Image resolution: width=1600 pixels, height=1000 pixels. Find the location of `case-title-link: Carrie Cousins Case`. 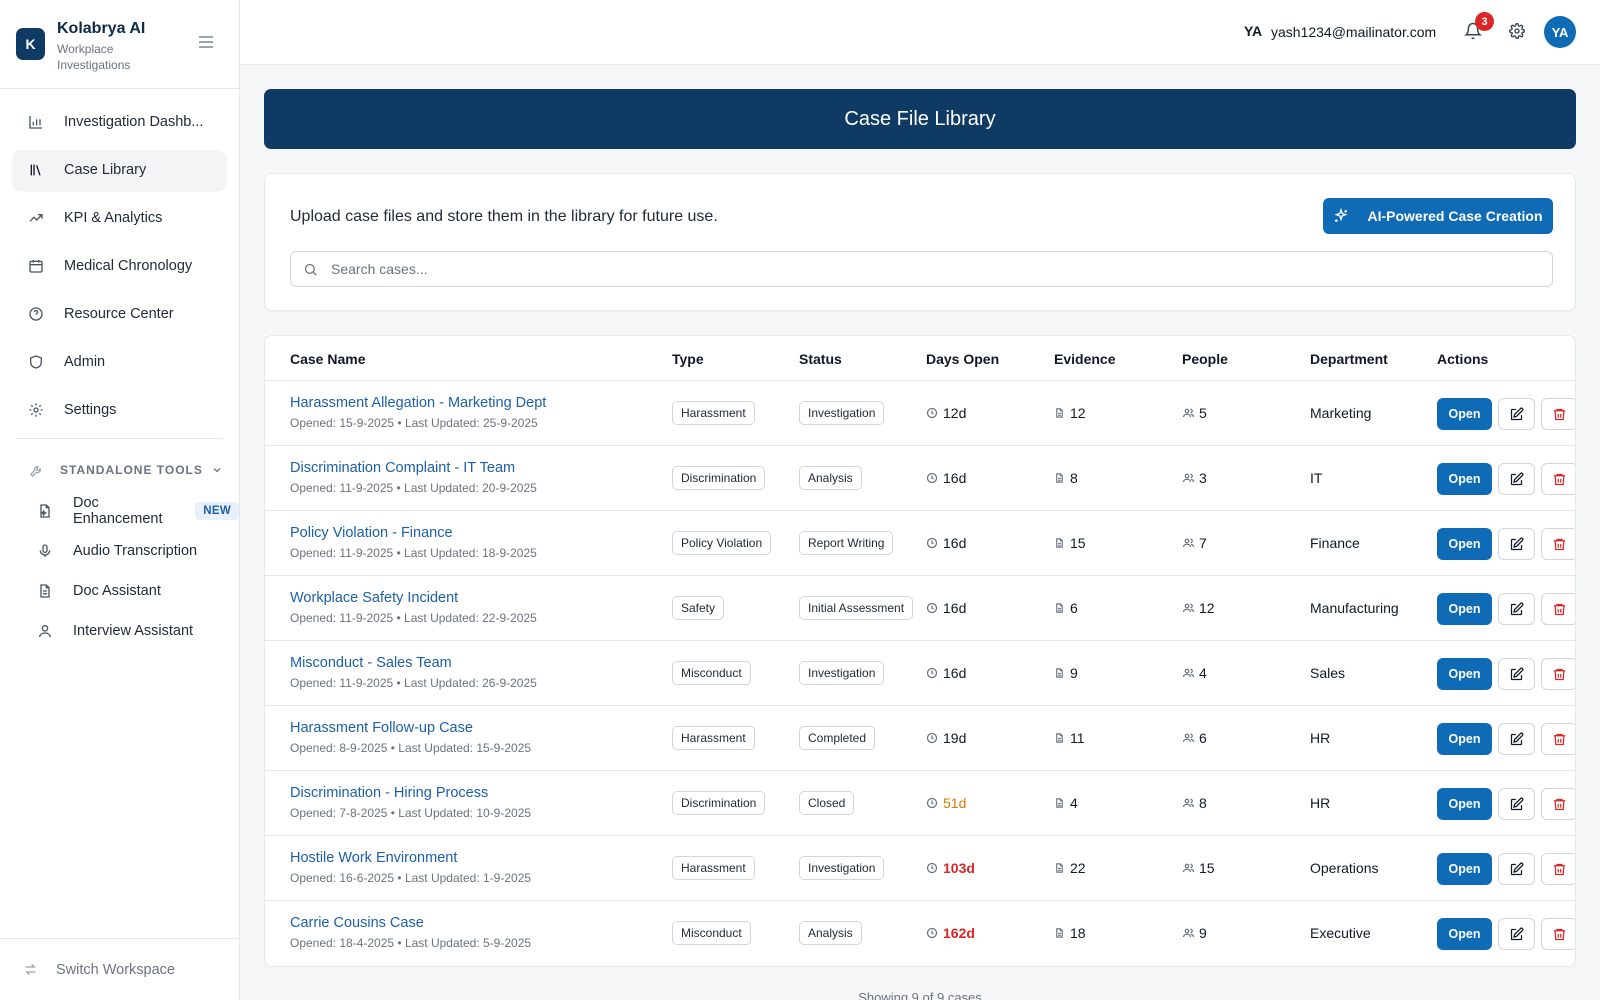

case-title-link: Carrie Cousins Case is located at coordinates (357, 923).